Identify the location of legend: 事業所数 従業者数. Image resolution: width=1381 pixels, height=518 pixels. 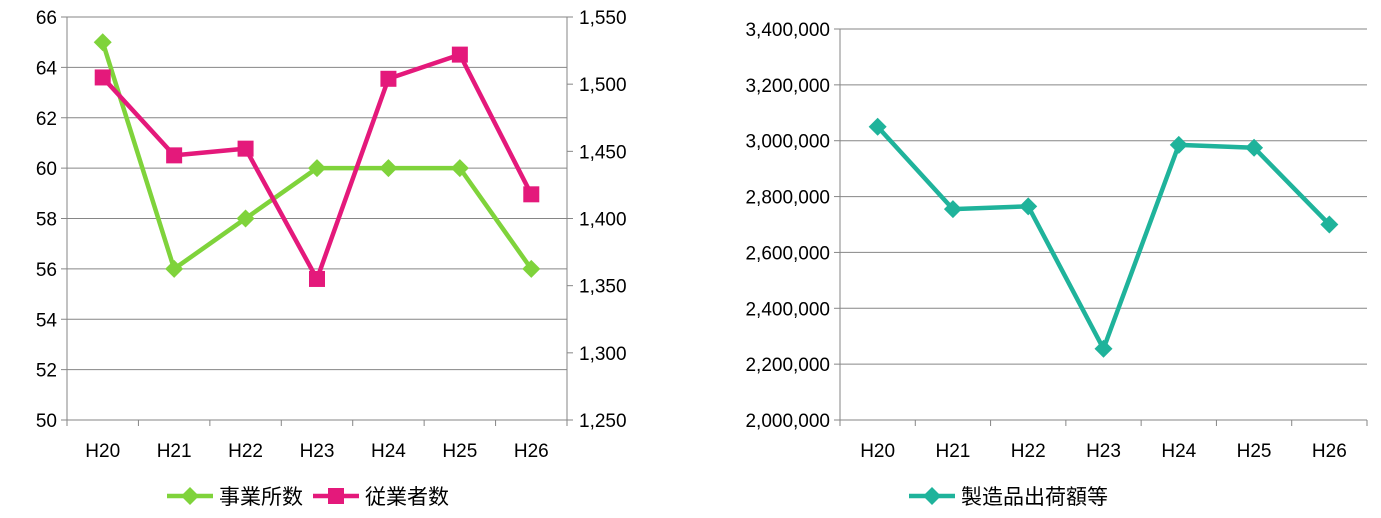
(308, 497).